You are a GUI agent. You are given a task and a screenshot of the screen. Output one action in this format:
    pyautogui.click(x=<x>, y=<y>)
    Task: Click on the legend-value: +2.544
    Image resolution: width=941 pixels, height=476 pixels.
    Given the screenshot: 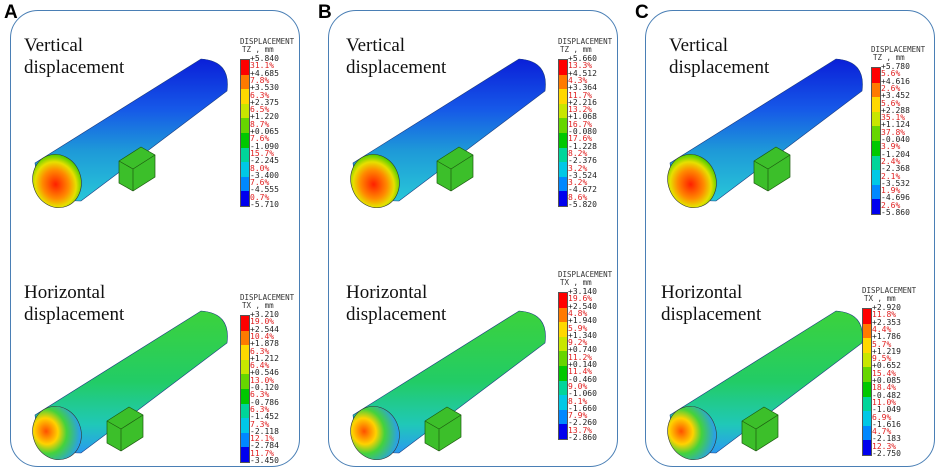 What is the action you would take?
    pyautogui.click(x=264, y=329)
    